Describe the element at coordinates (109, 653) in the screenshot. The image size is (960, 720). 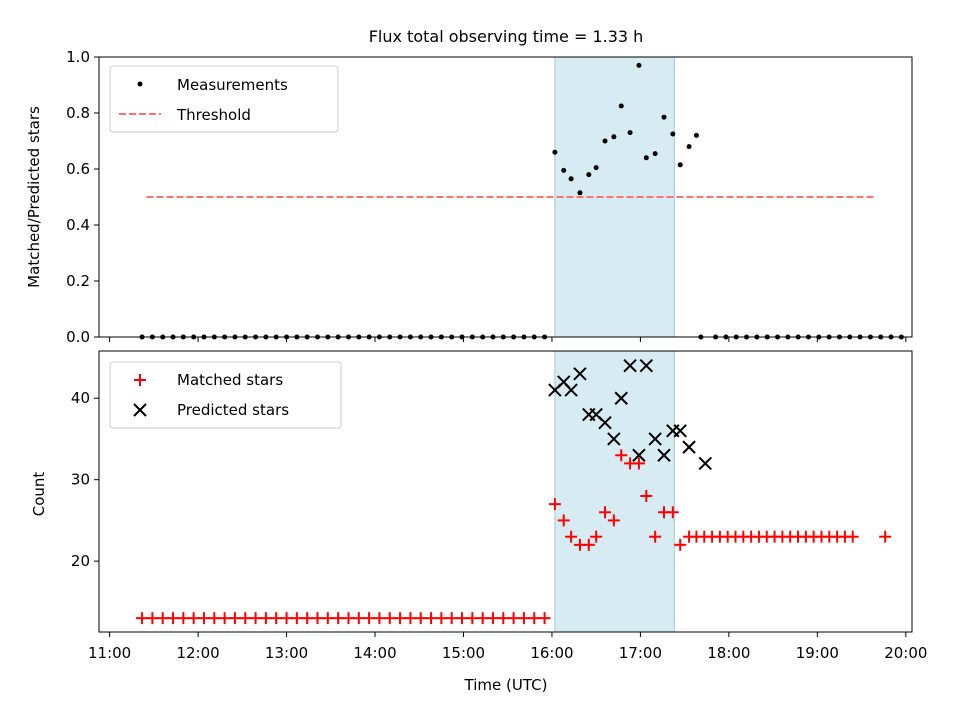
I see `bottom-xtick-label: 11:00` at that location.